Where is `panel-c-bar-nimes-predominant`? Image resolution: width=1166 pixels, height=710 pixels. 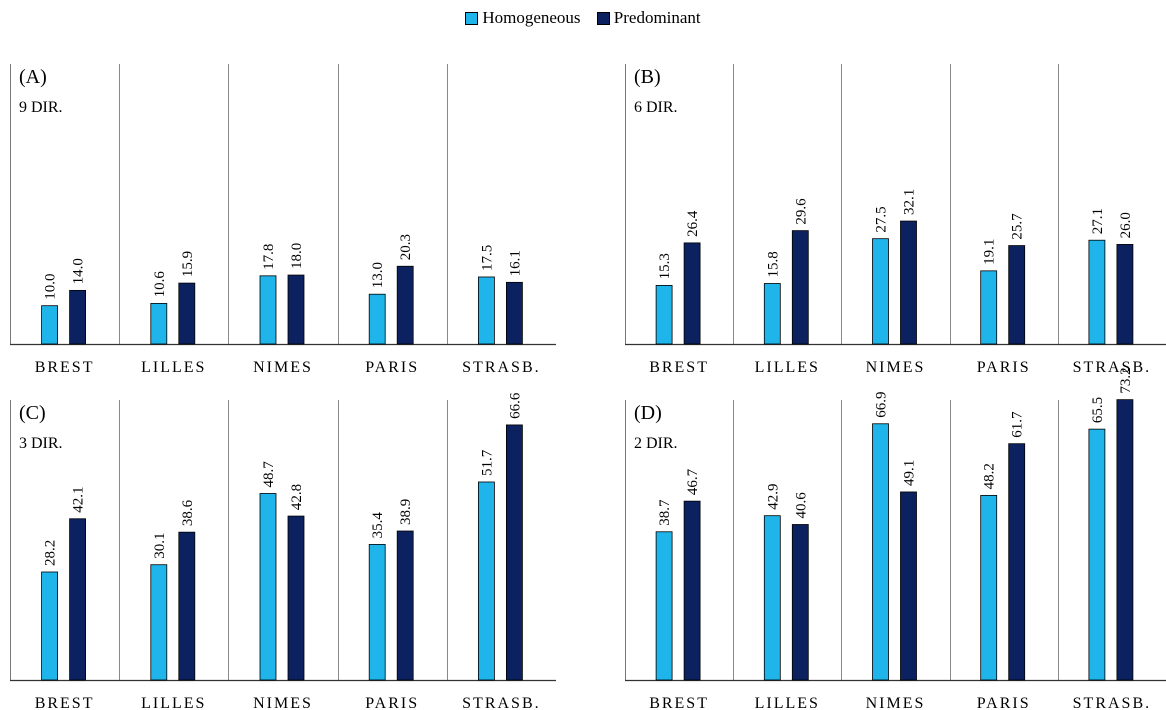 panel-c-bar-nimes-predominant is located at coordinates (296, 598).